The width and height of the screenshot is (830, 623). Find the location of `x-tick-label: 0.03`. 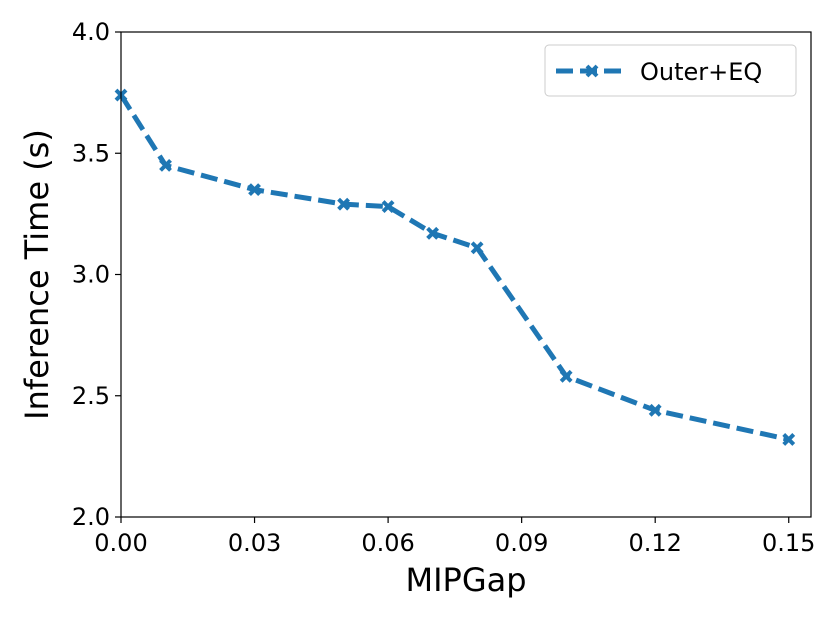

x-tick-label: 0.03 is located at coordinates (254, 543).